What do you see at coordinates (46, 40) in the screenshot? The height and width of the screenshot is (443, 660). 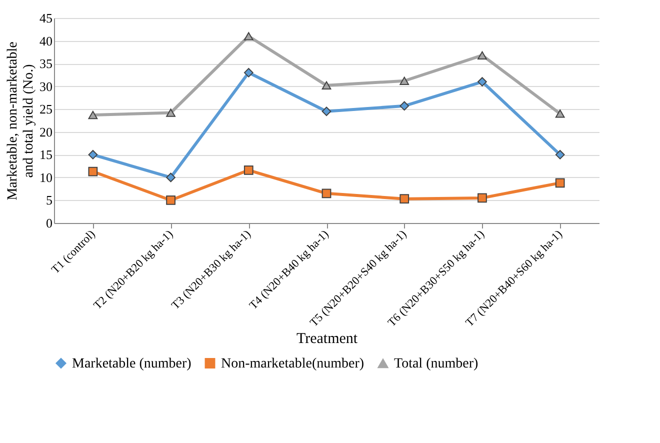 I see `y-tick-label: 40` at bounding box center [46, 40].